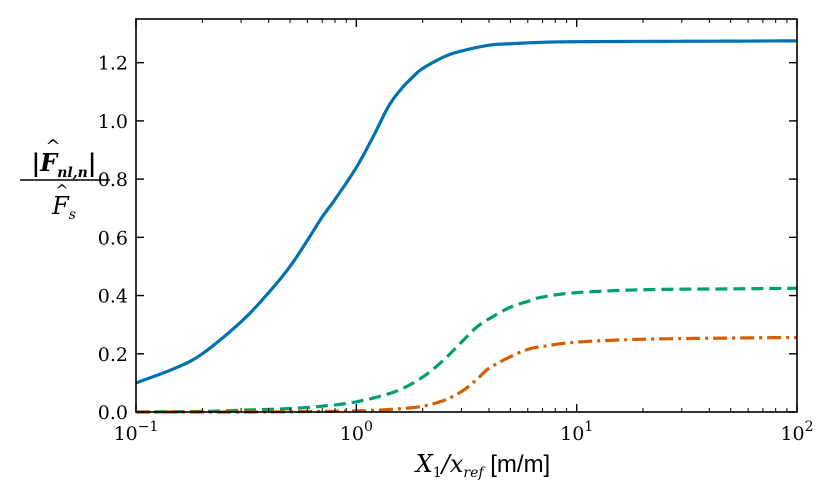  What do you see at coordinates (136, 432) in the screenshot?
I see `x-tick-label: 10⁻¹` at bounding box center [136, 432].